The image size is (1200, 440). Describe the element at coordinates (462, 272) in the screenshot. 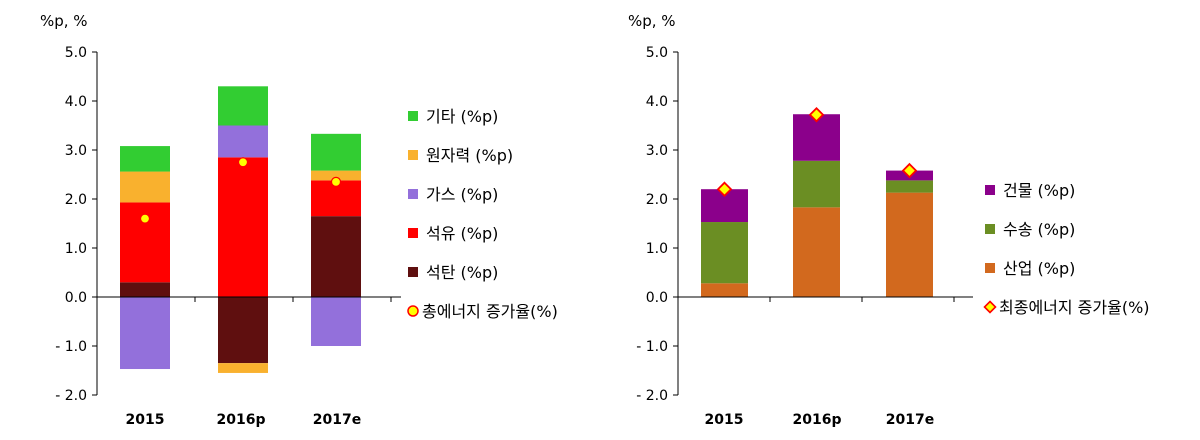

I see `legend-label: 석탄 (%p)` at that location.